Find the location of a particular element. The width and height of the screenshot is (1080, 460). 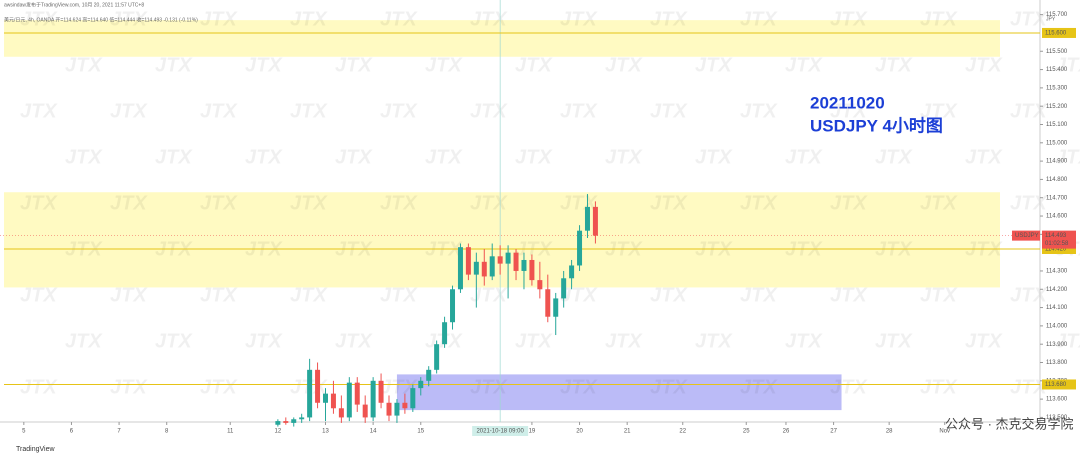

x-tick-label: 22 is located at coordinates (682, 432).